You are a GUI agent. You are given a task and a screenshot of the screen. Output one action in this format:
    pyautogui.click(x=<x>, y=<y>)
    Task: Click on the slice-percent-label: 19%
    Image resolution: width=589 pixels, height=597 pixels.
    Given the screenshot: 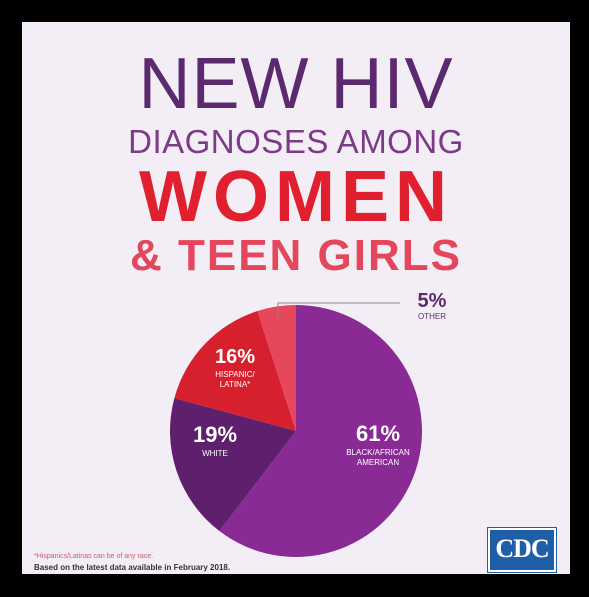 What is the action you would take?
    pyautogui.click(x=215, y=434)
    